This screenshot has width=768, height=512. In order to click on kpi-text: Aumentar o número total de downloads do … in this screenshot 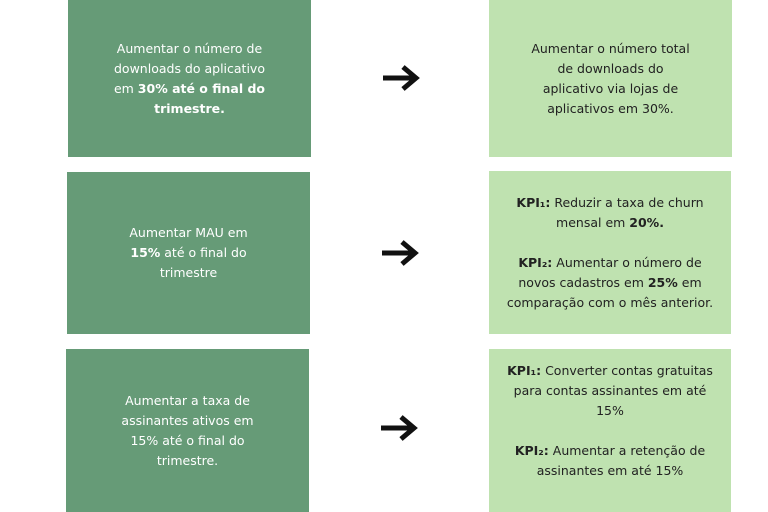, I will do `click(610, 78)`.